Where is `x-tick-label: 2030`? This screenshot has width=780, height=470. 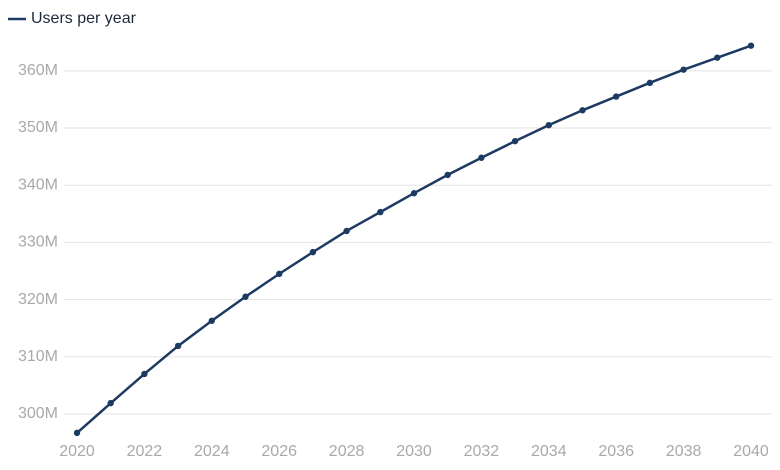
x-tick-label: 2030 is located at coordinates (414, 451).